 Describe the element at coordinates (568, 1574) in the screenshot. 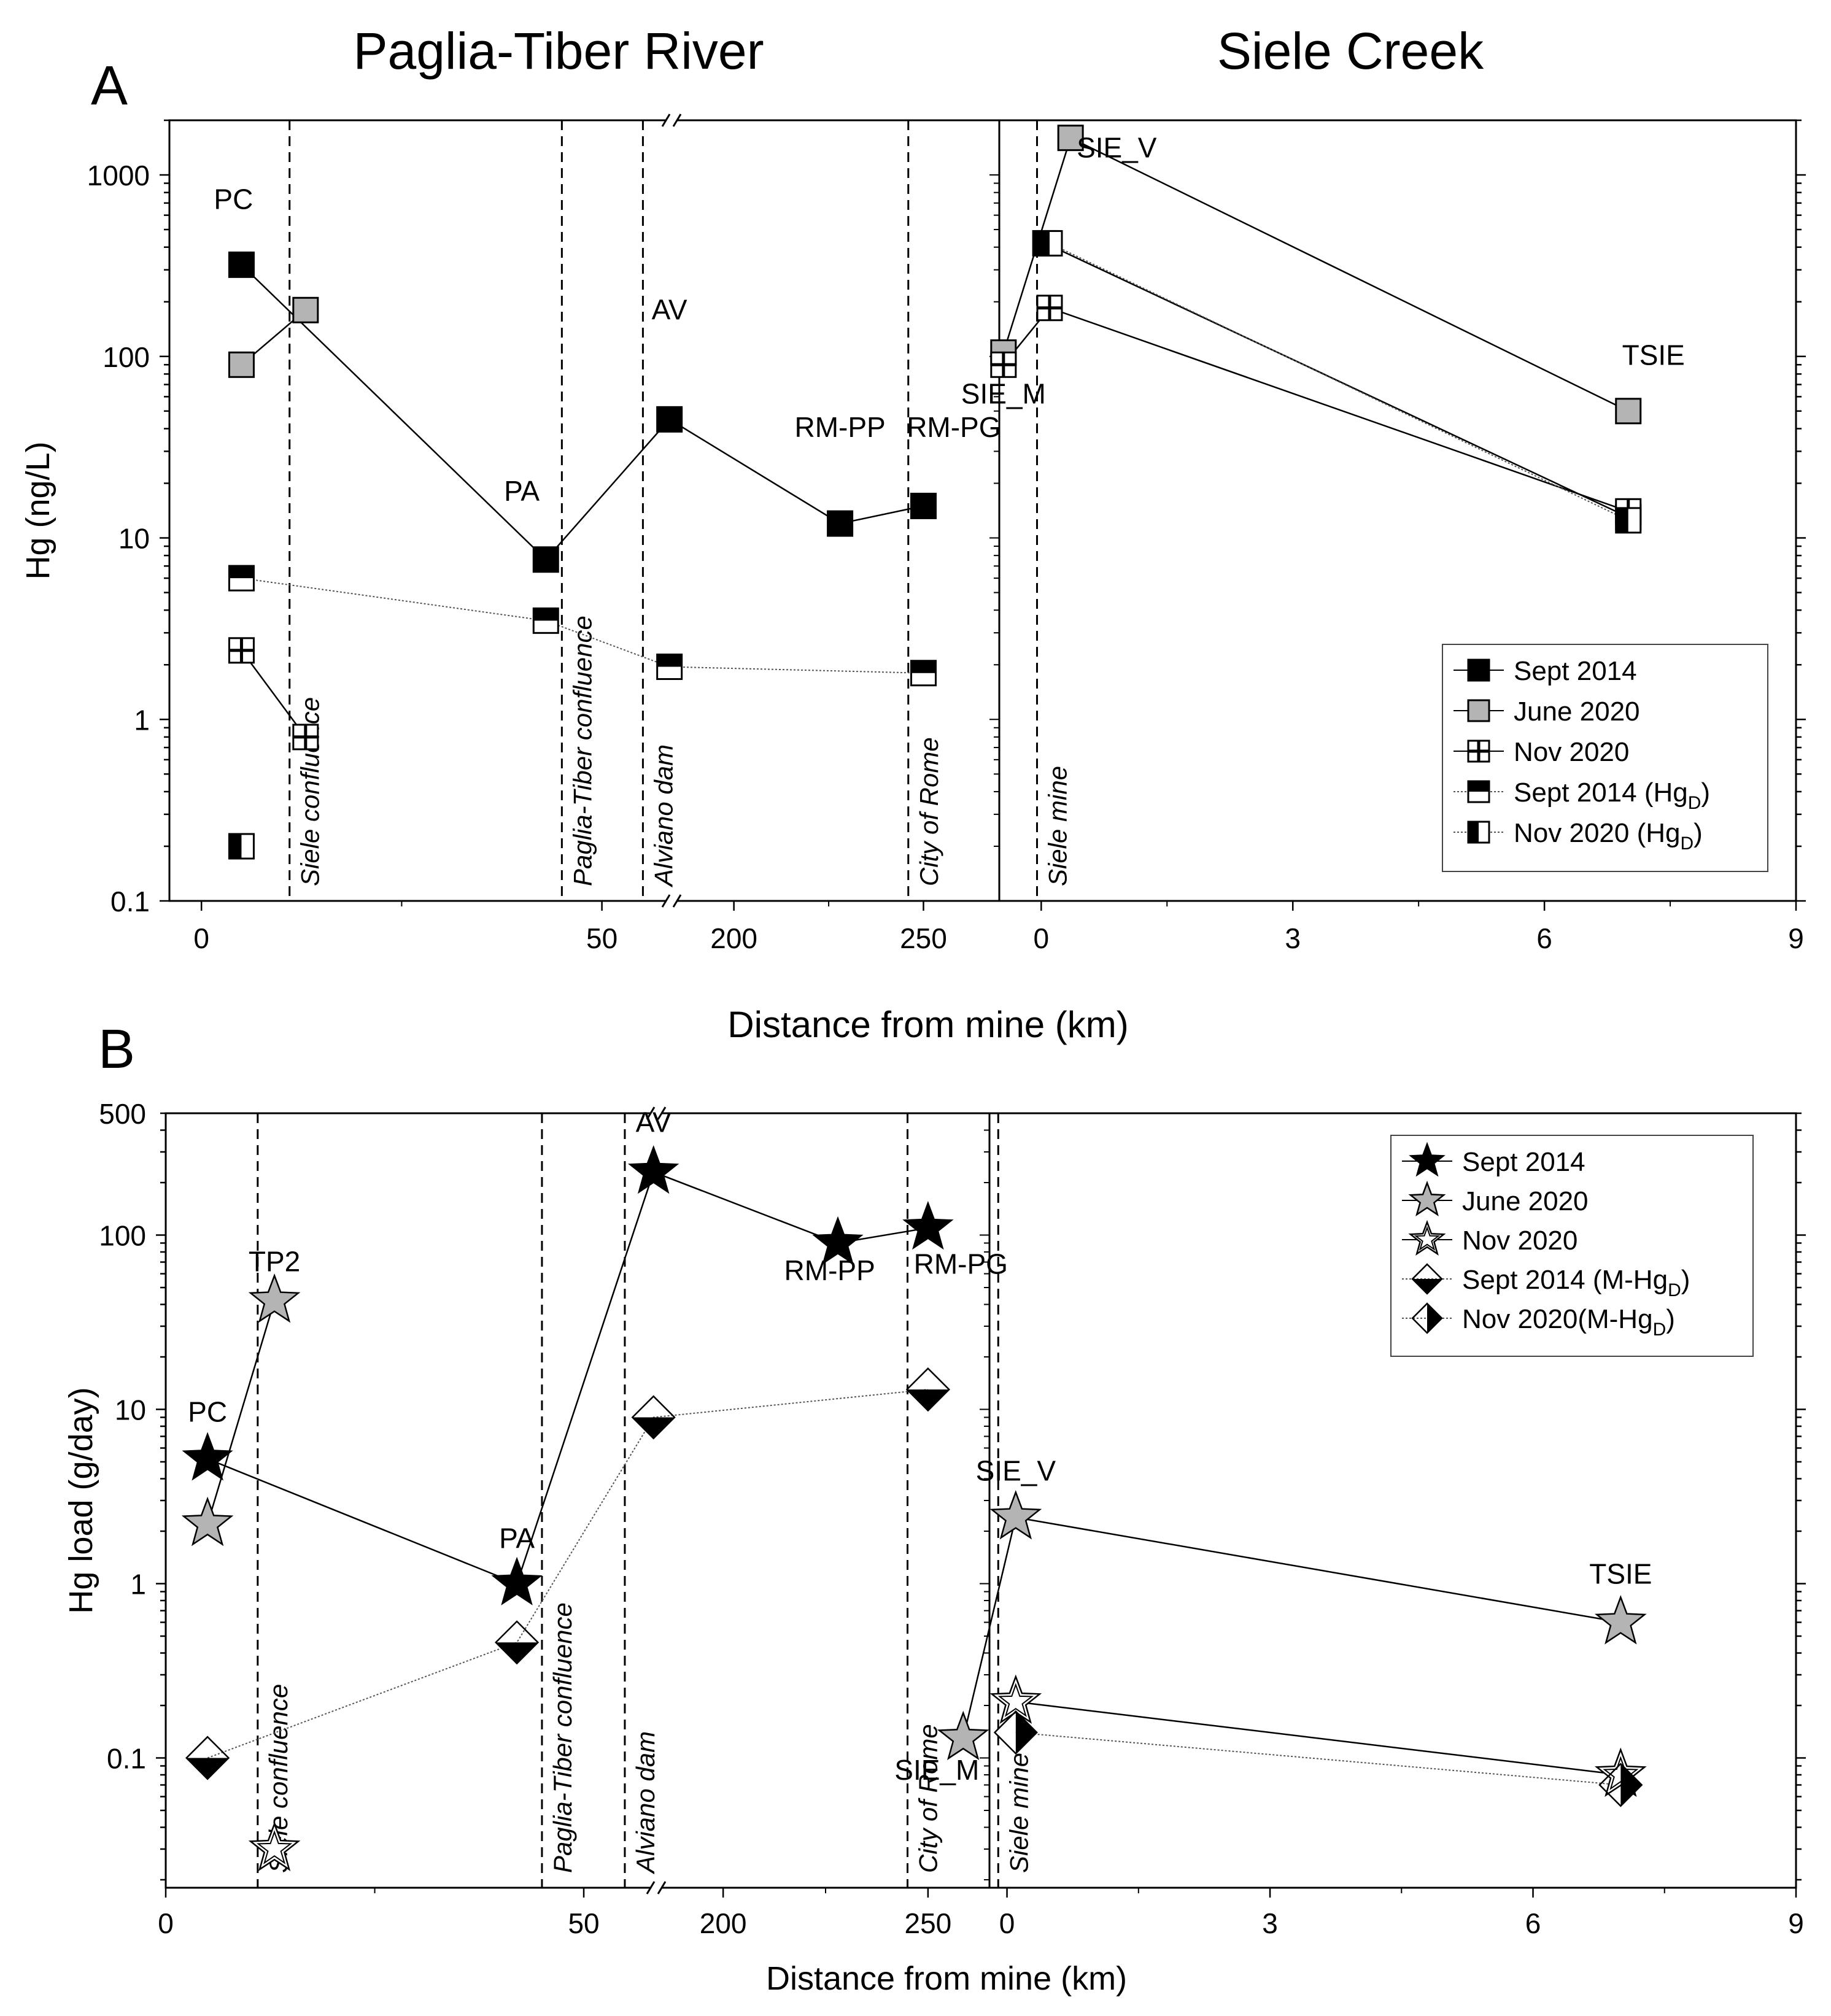

I see `B-series-3-left-line` at that location.